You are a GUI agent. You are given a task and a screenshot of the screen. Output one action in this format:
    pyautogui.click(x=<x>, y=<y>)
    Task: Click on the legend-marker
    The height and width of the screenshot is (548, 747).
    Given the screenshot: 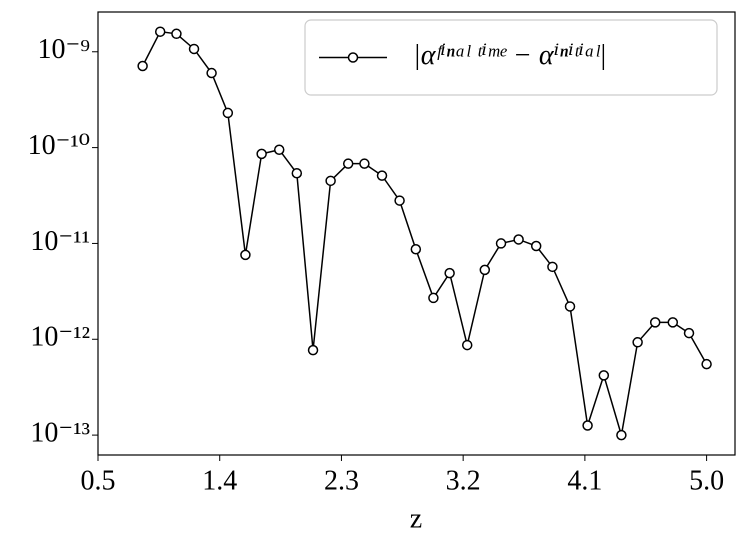 What is the action you would take?
    pyautogui.click(x=353, y=57)
    